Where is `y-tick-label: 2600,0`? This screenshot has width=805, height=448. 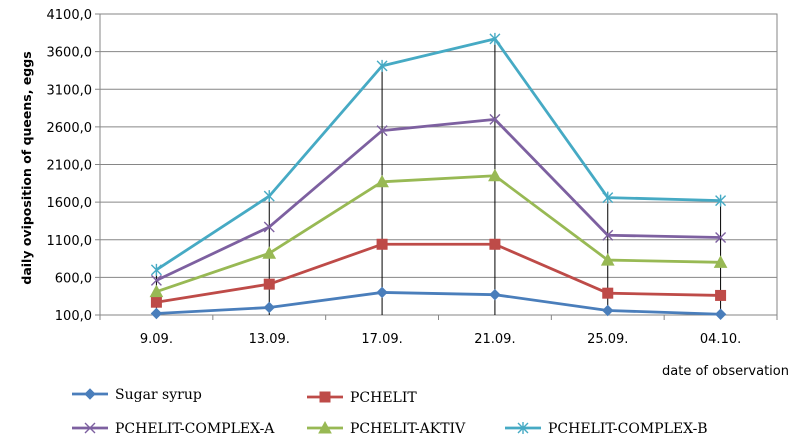
y-tick-label: 2600,0 is located at coordinates (70, 128).